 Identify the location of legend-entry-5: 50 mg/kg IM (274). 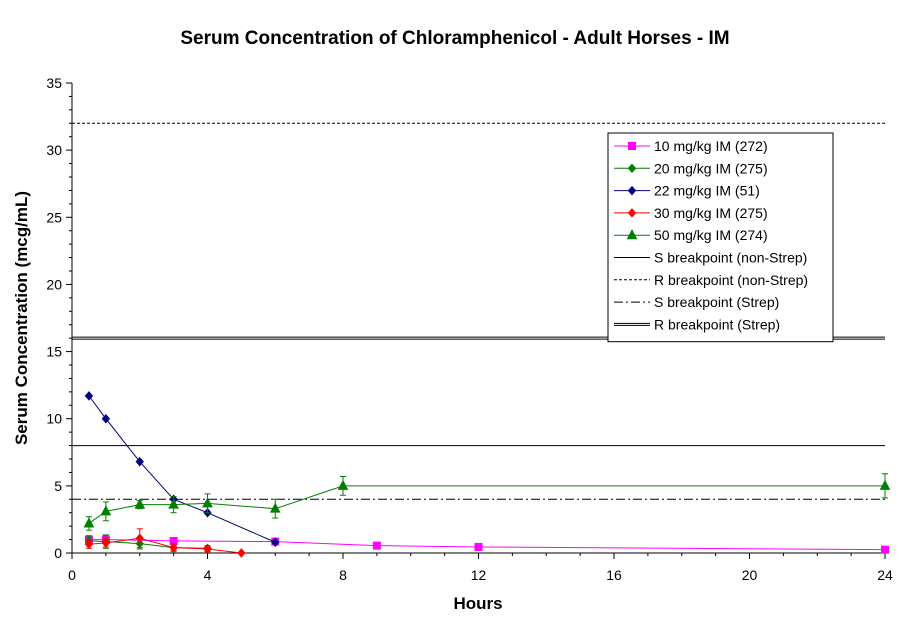
(691, 235).